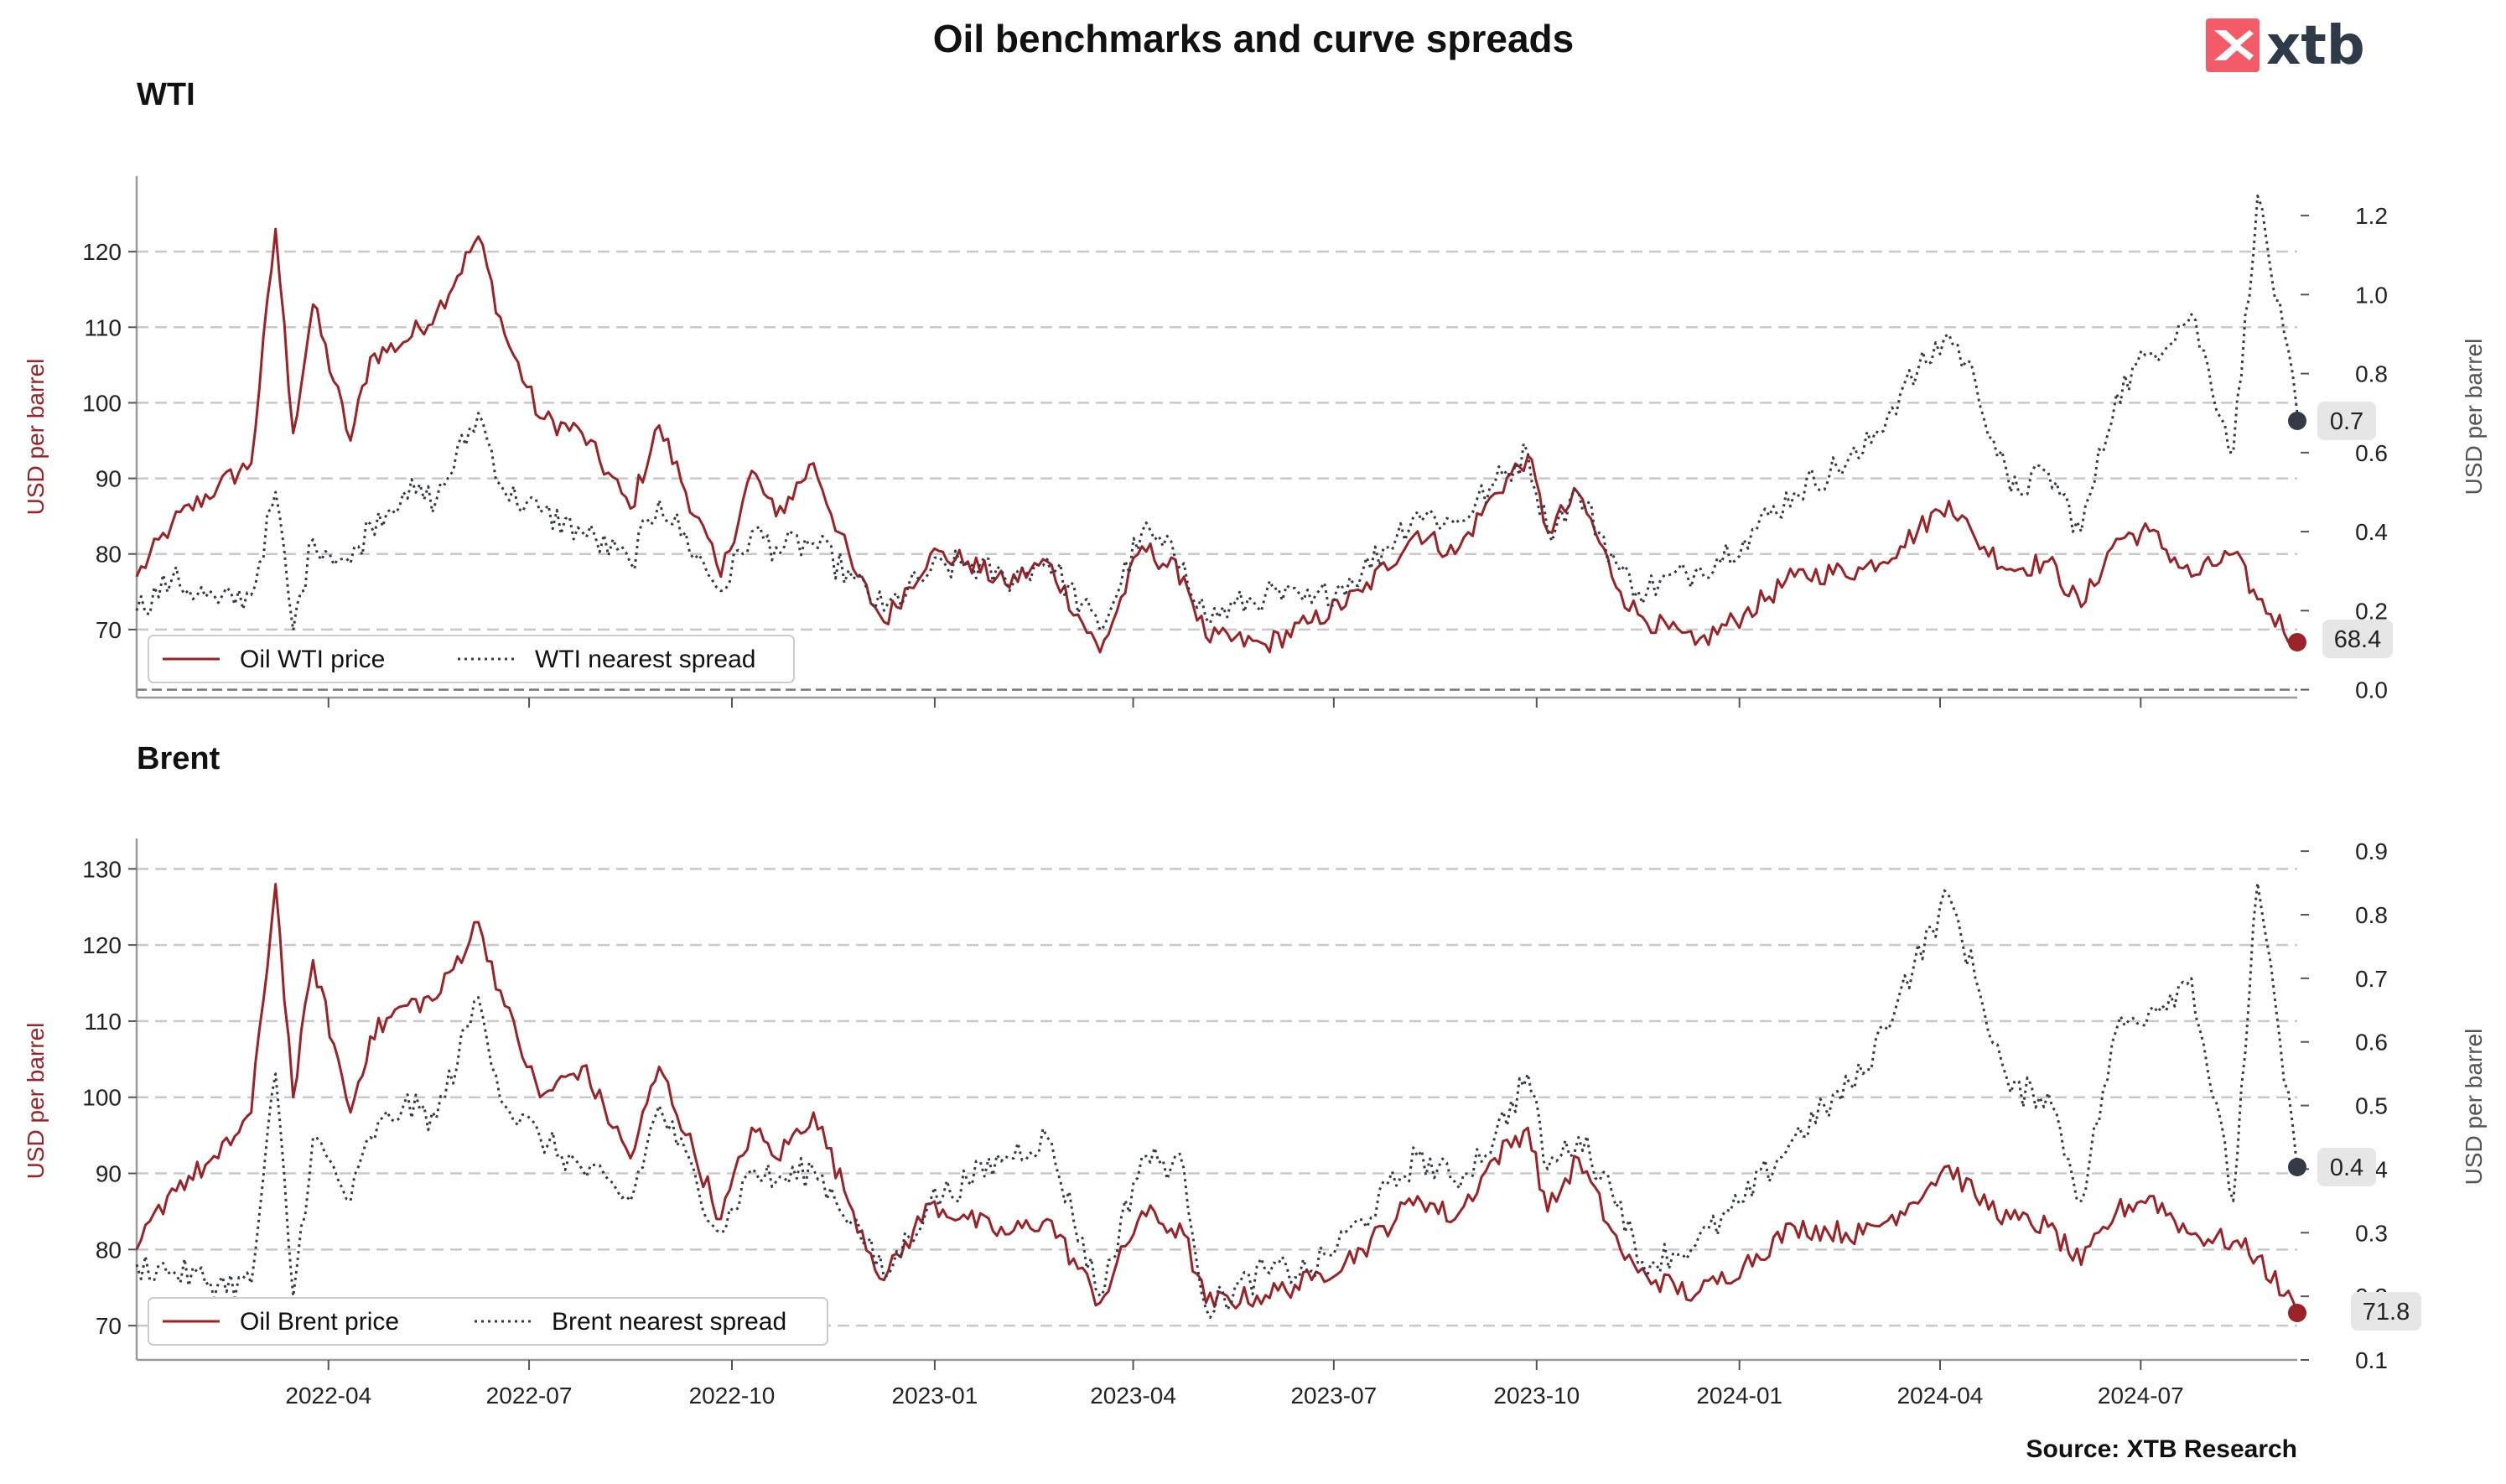 This screenshot has height=1484, width=2506. What do you see at coordinates (488, 1321) in the screenshot?
I see `legend-brent: Oil Brent price Brent nearest spread` at bounding box center [488, 1321].